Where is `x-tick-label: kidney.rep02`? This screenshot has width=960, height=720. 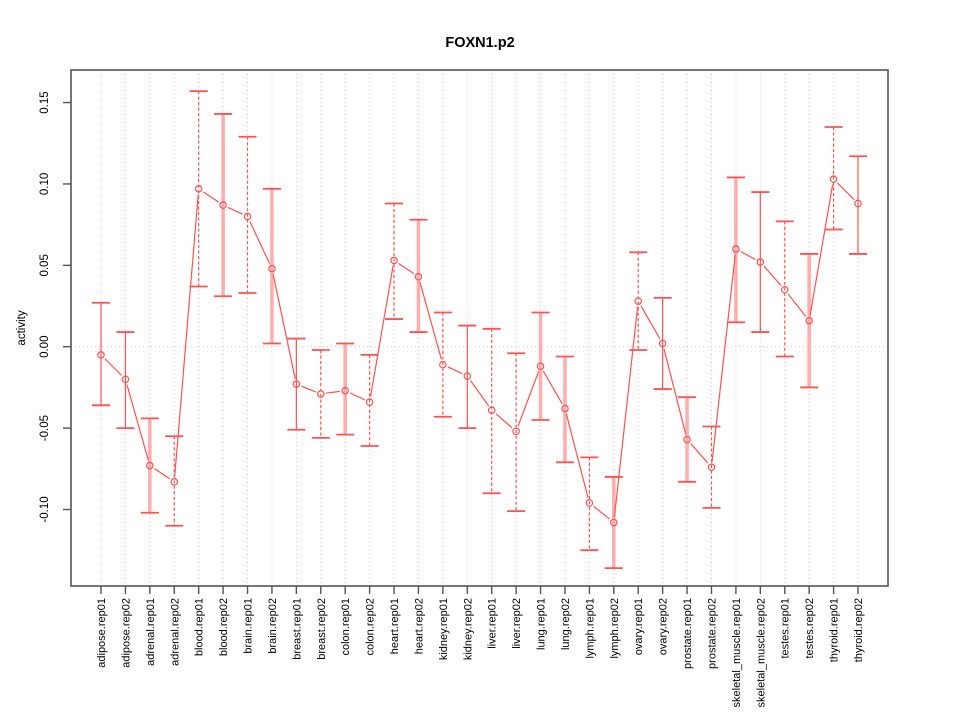
x-tick-label: kidney.rep02 is located at coordinates (468, 629).